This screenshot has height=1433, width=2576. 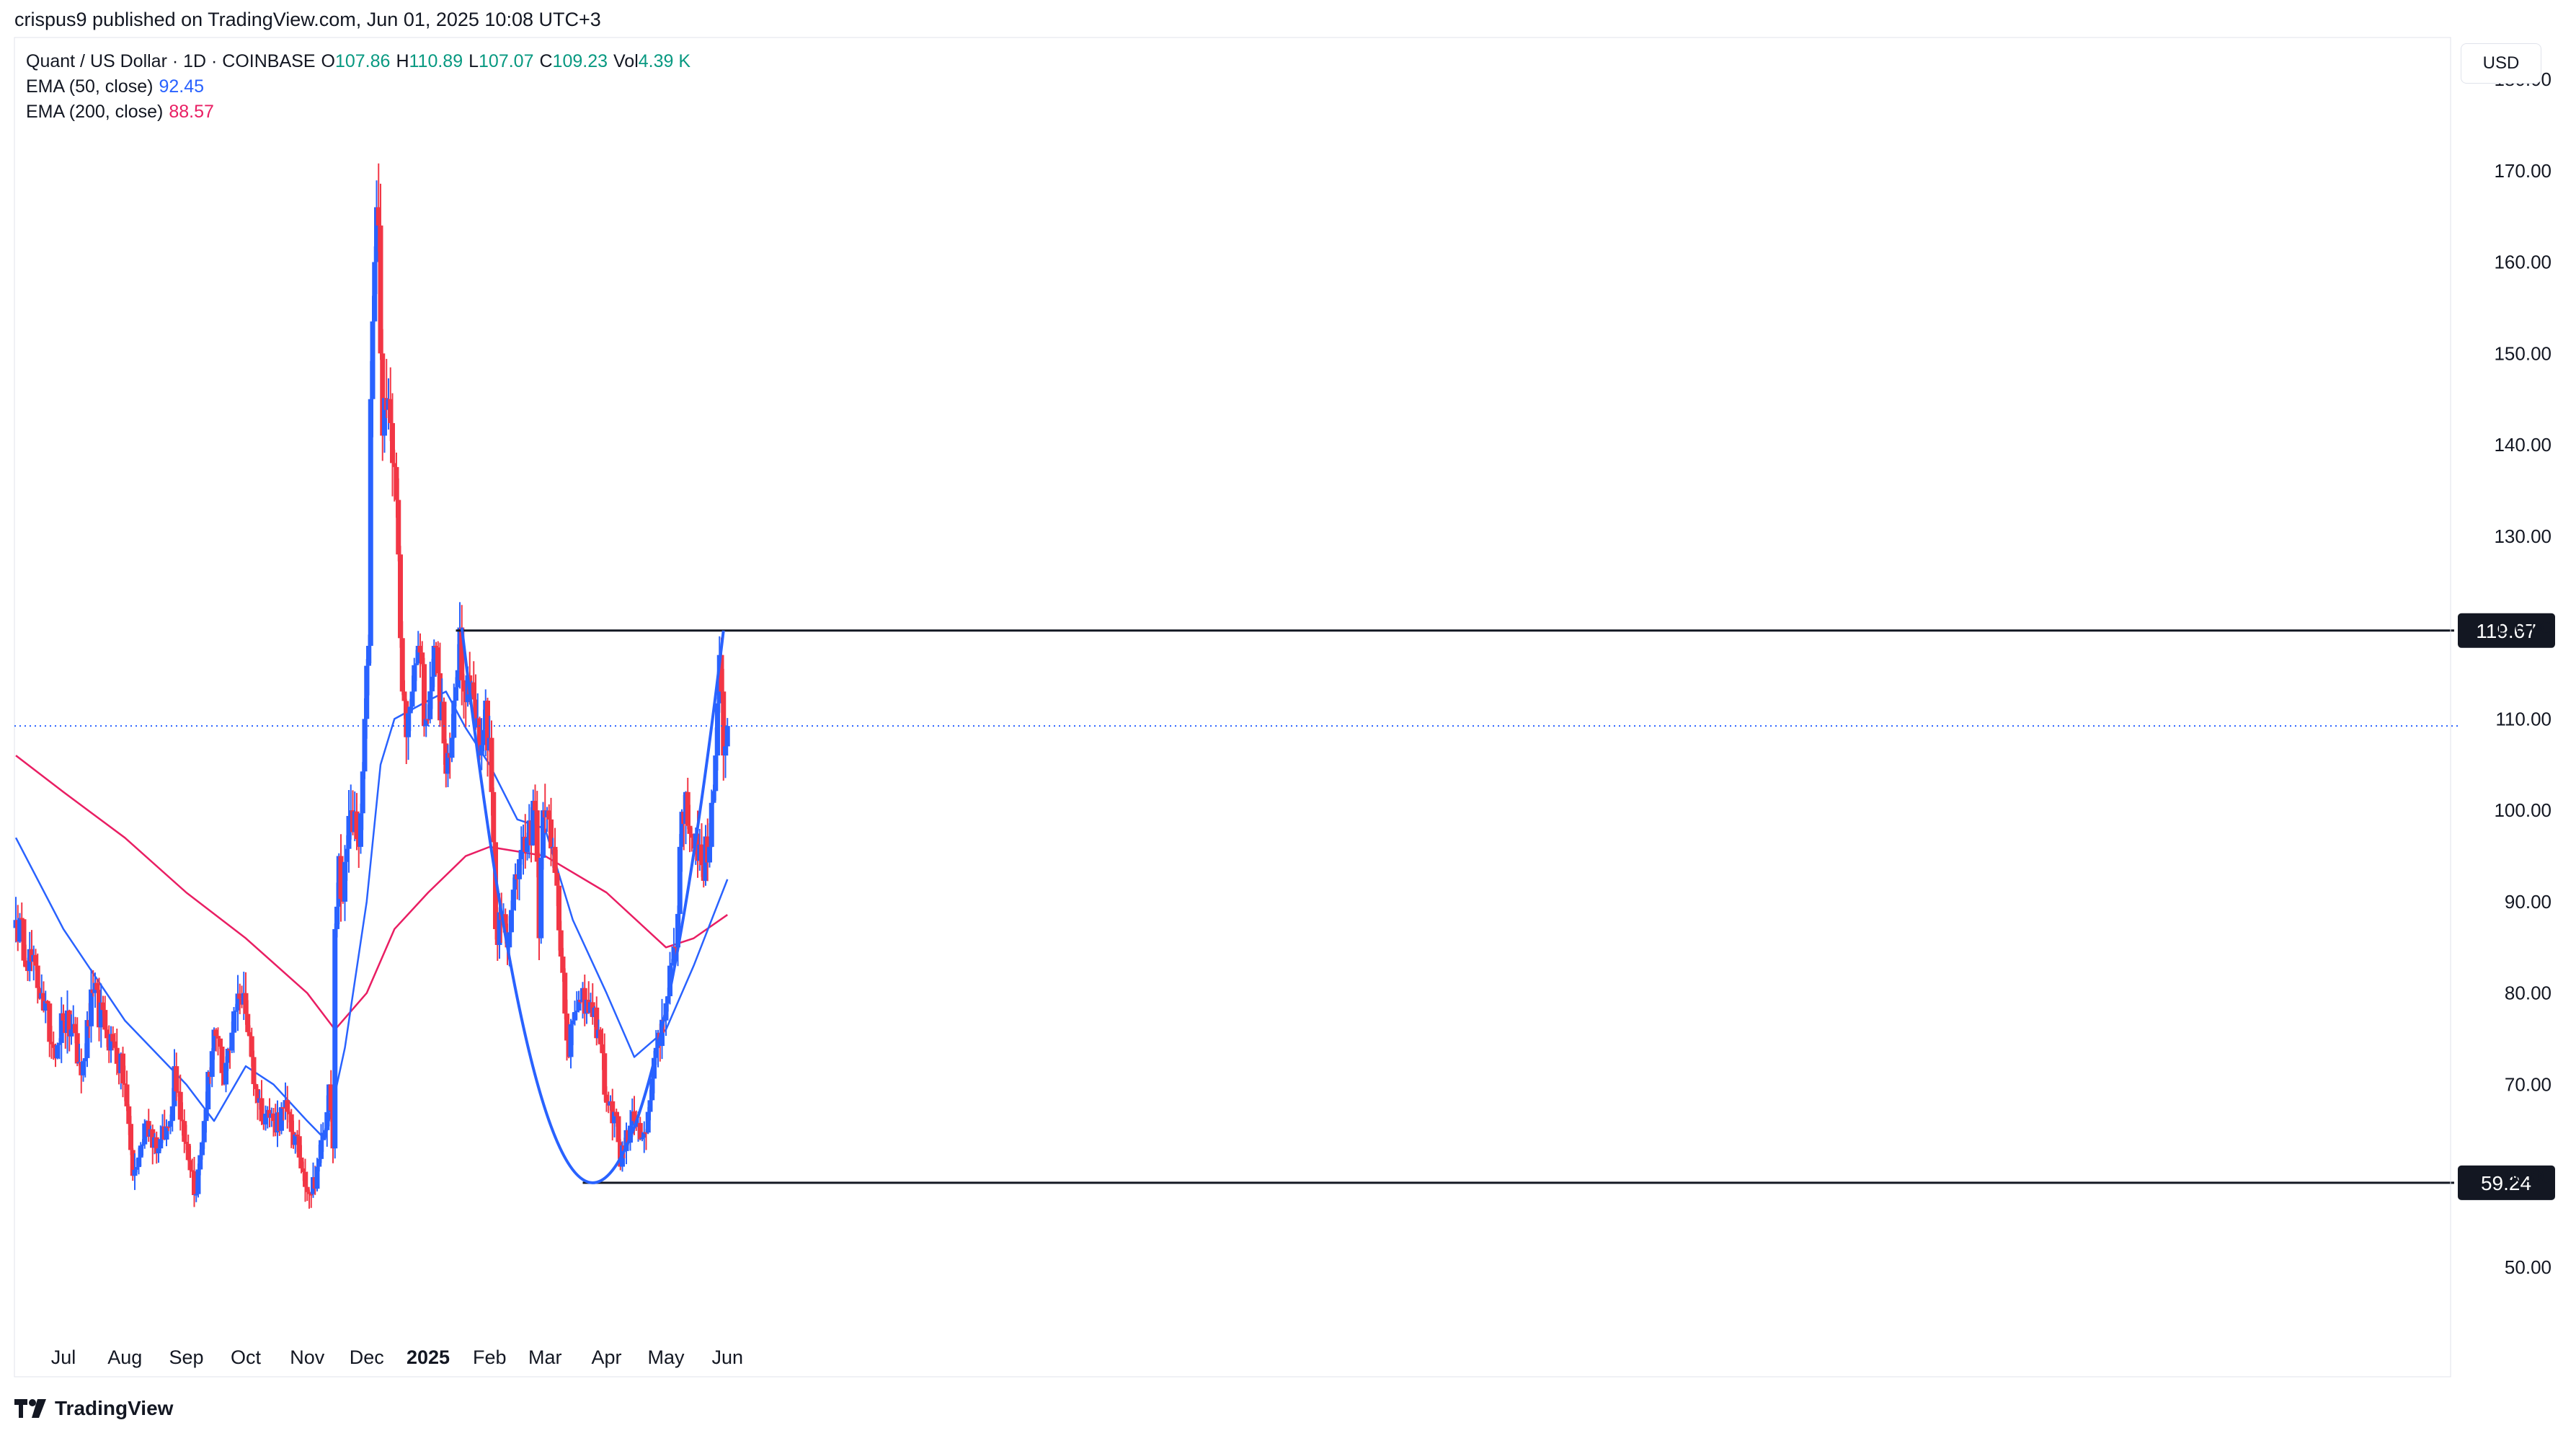 I want to click on support-label: 59.24, so click(x=2506, y=1183).